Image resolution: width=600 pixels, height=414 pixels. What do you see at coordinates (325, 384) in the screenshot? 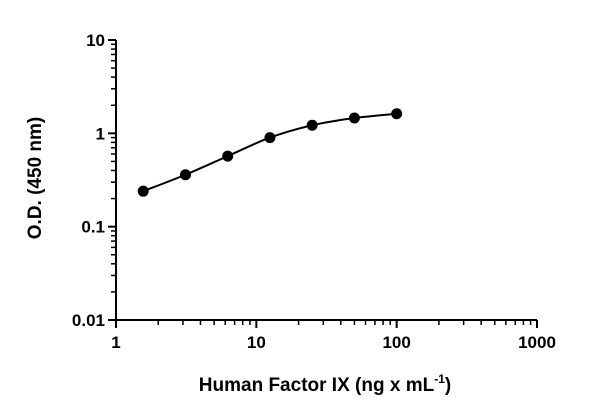
I see `x-axis-title: Human Factor IX (ng x mL-1)` at bounding box center [325, 384].